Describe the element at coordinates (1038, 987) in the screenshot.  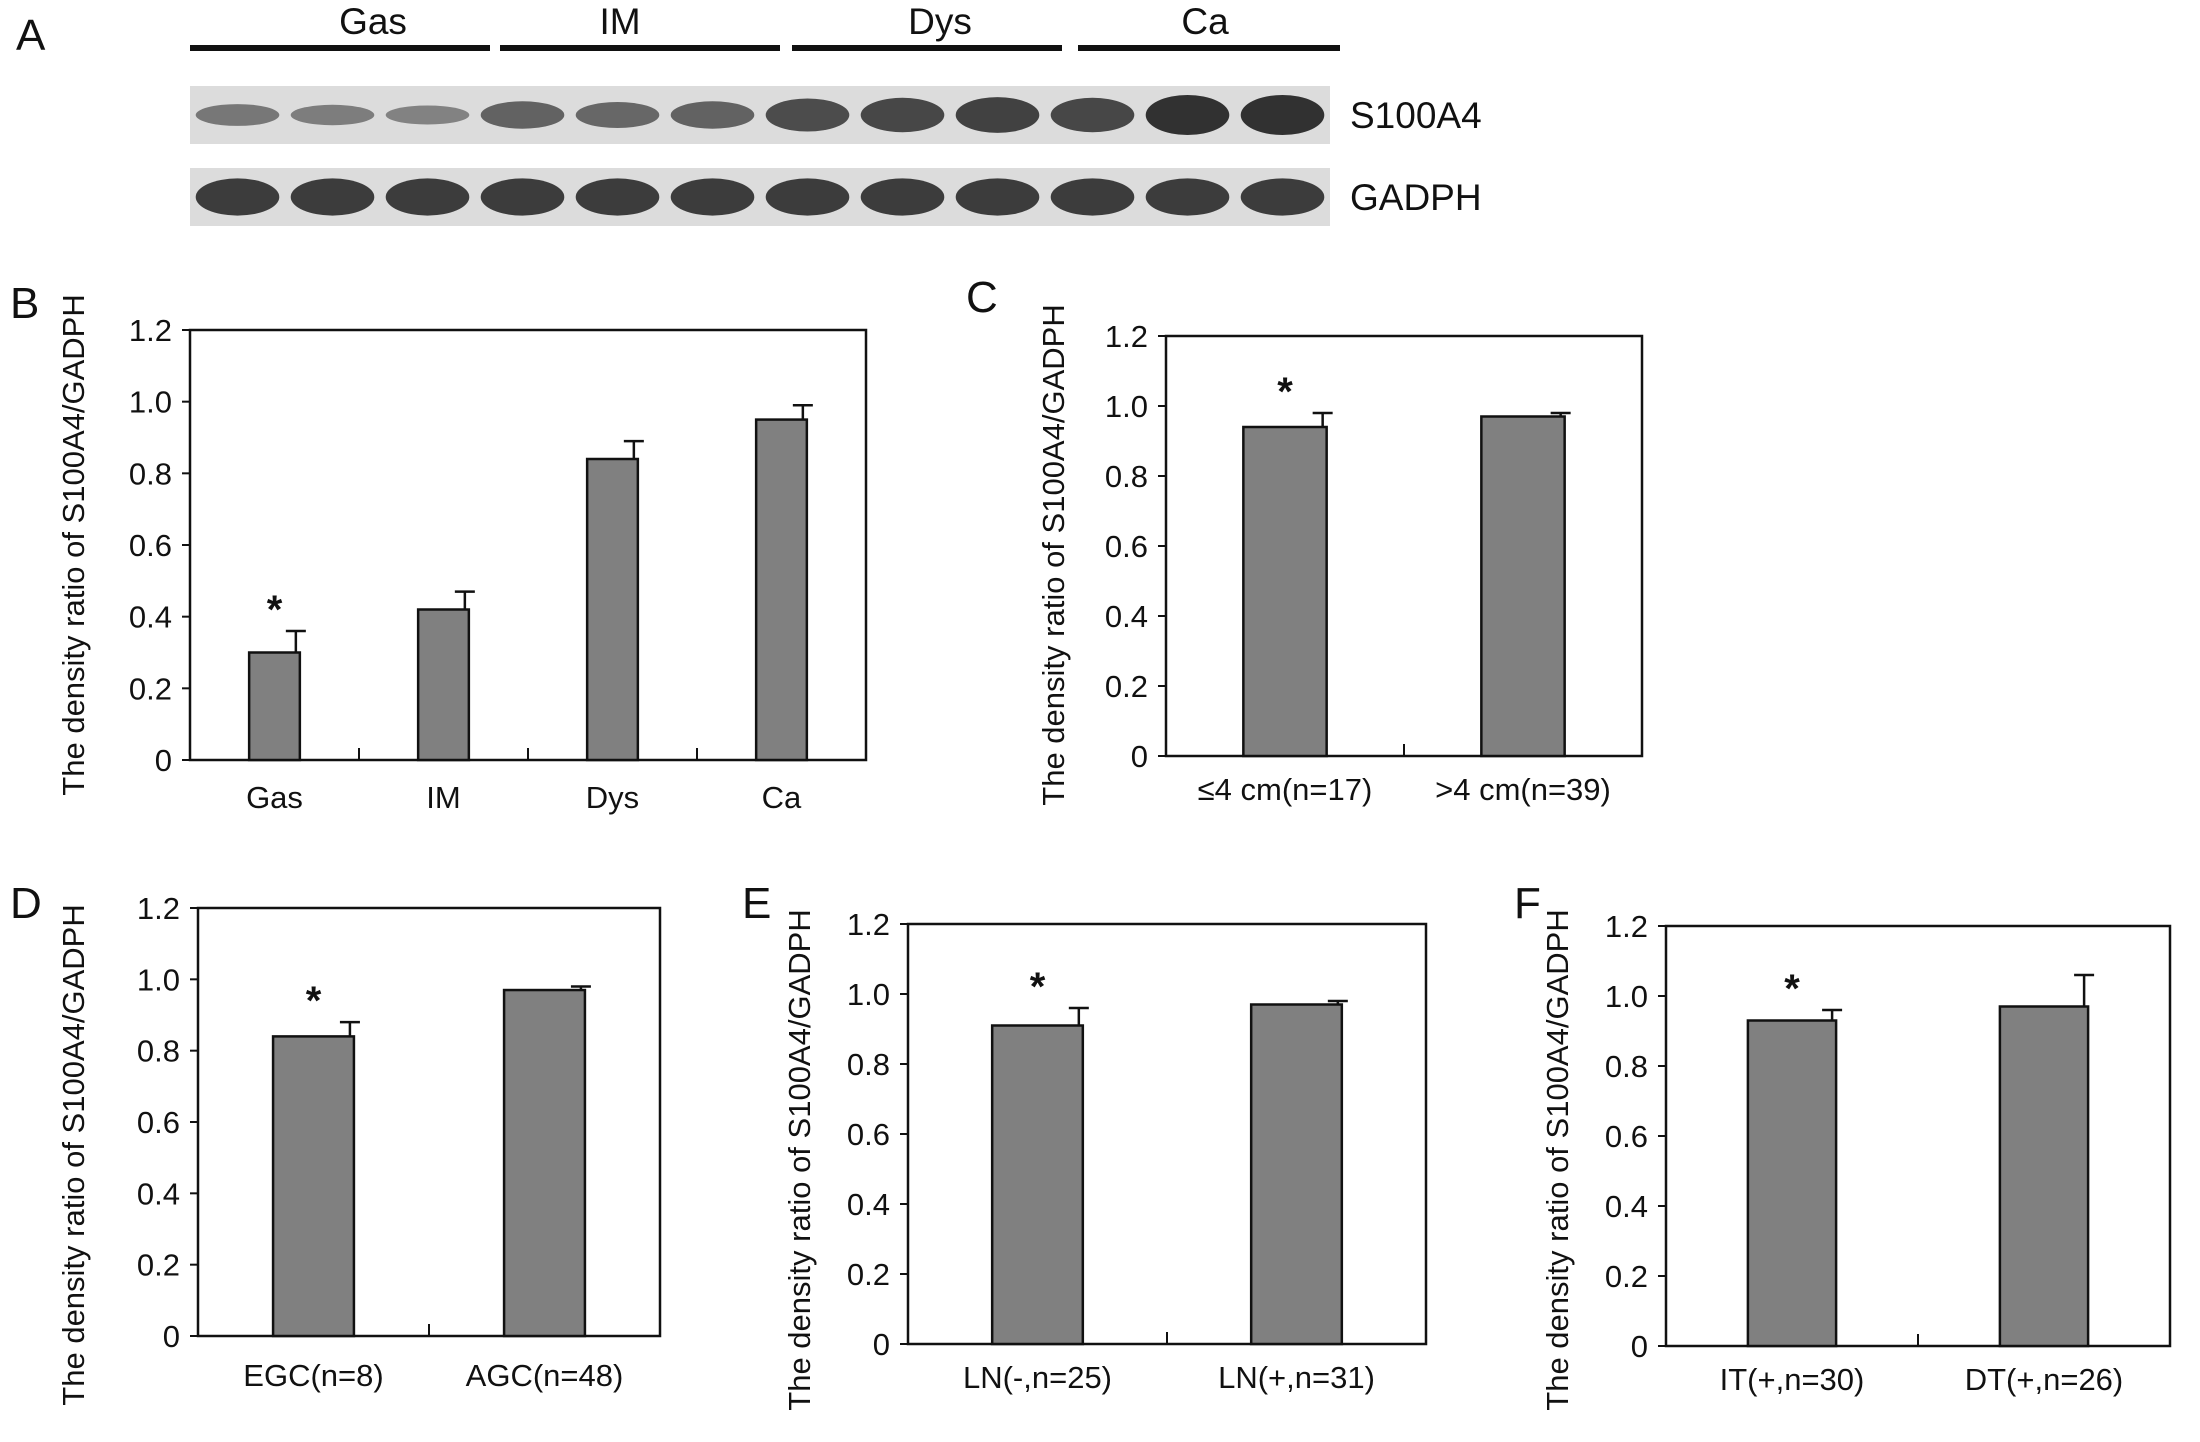
I see `chart-e-significance-marker: *` at that location.